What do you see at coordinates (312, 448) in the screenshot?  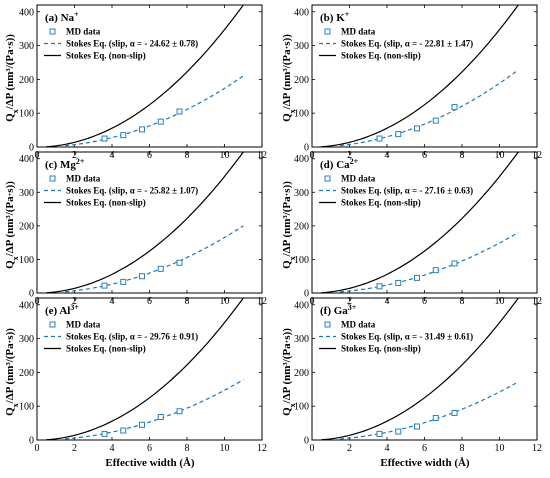 I see `x-tick-label: 0` at bounding box center [312, 448].